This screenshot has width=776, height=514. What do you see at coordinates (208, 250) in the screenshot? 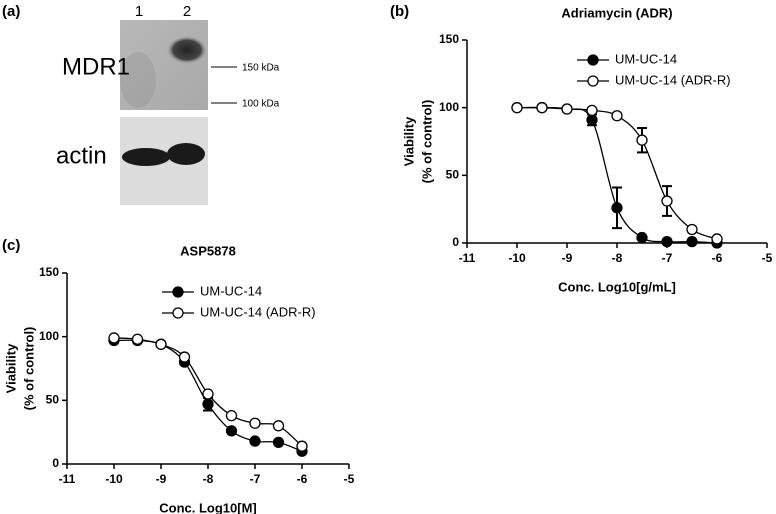
I see `chart-title: ASP5878` at bounding box center [208, 250].